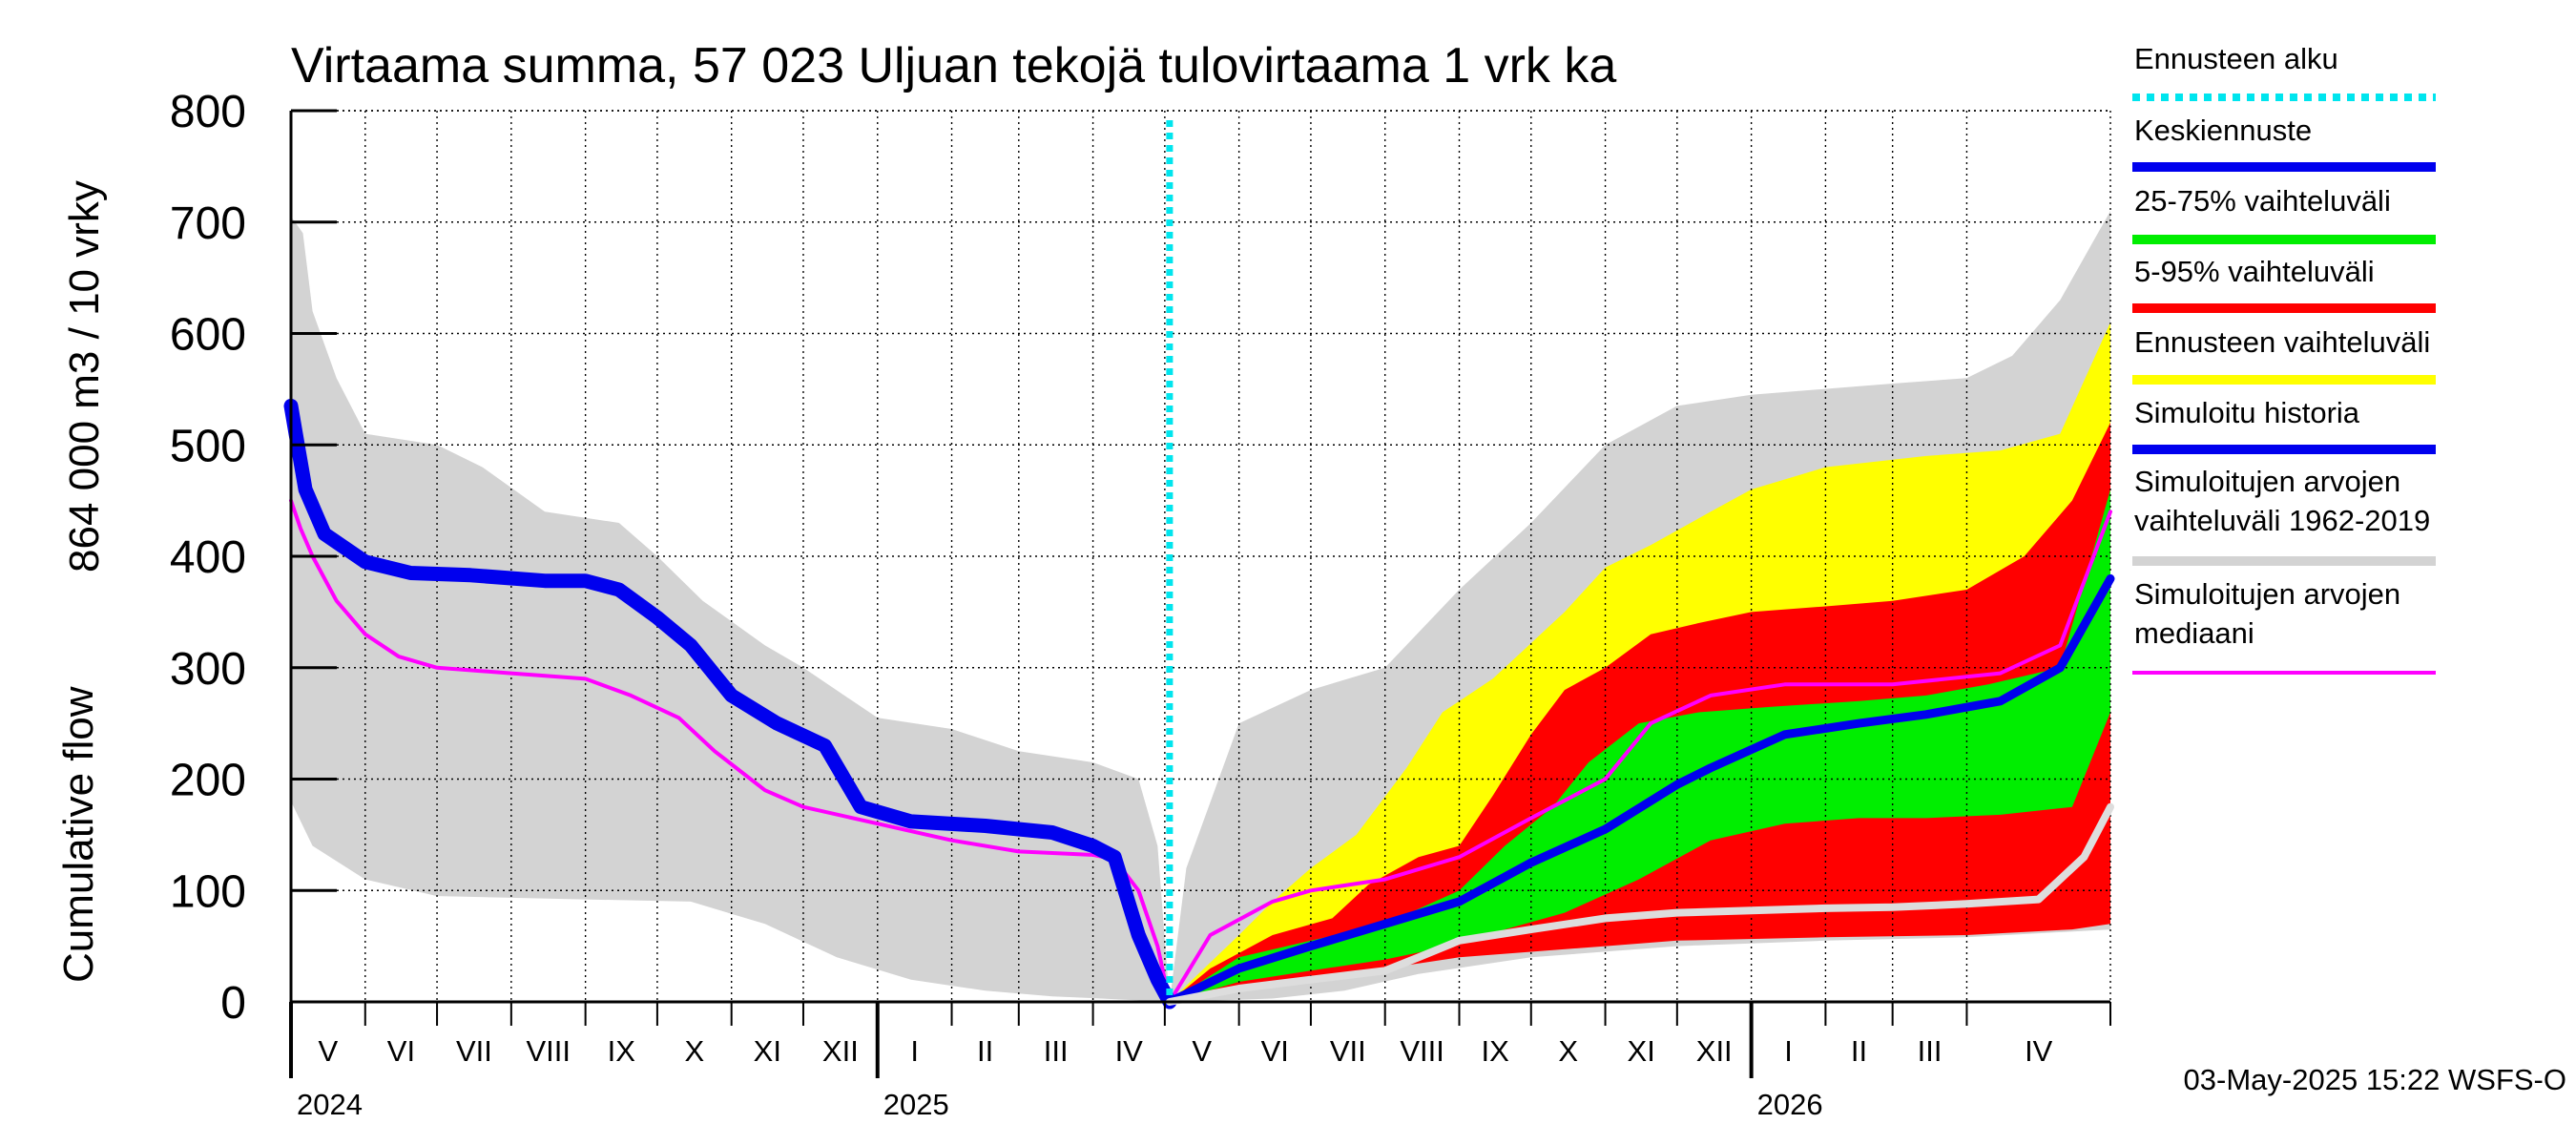  I want to click on y-tick-label: 700, so click(208, 224).